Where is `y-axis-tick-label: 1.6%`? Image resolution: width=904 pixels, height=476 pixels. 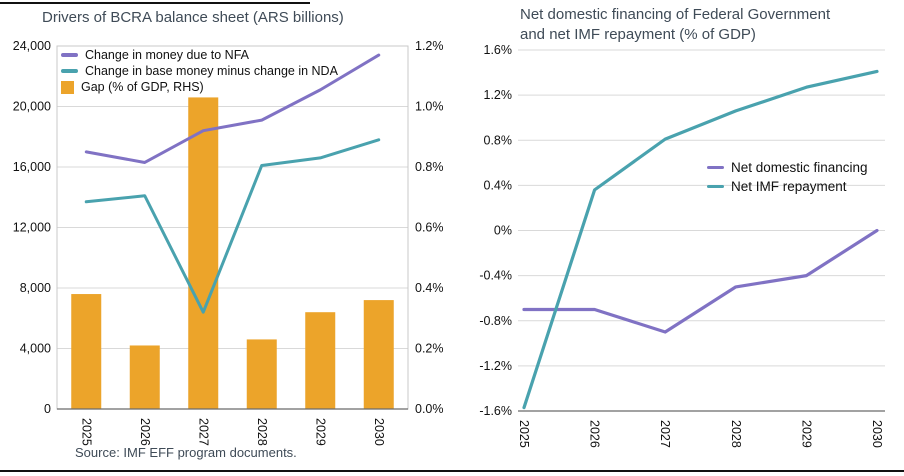
y-axis-tick-label: 1.6% is located at coordinates (498, 50).